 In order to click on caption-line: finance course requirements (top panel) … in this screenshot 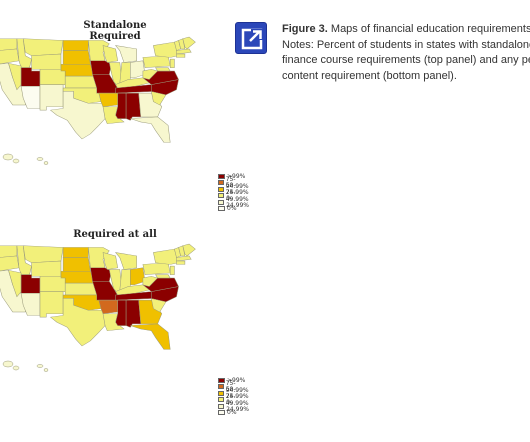, I will do `click(406, 60)`.